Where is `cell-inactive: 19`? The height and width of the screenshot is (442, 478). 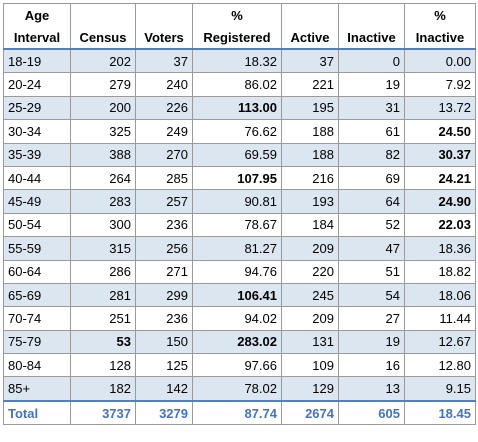
cell-inactive: 19 is located at coordinates (371, 84).